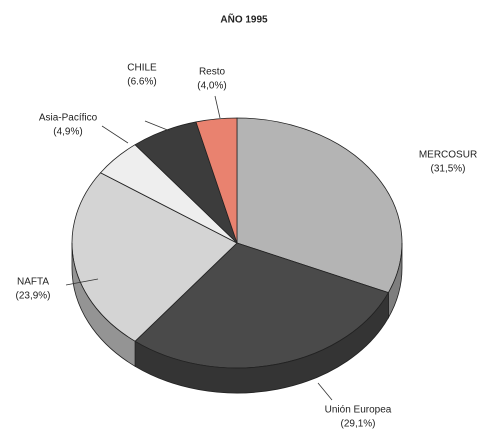  What do you see at coordinates (33, 282) in the screenshot?
I see `slice-label: NAFTA` at bounding box center [33, 282].